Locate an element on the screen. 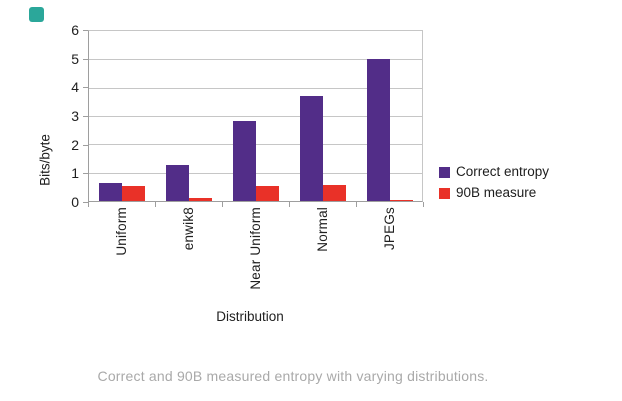  x-axis-category-label: JPEGs is located at coordinates (389, 229).